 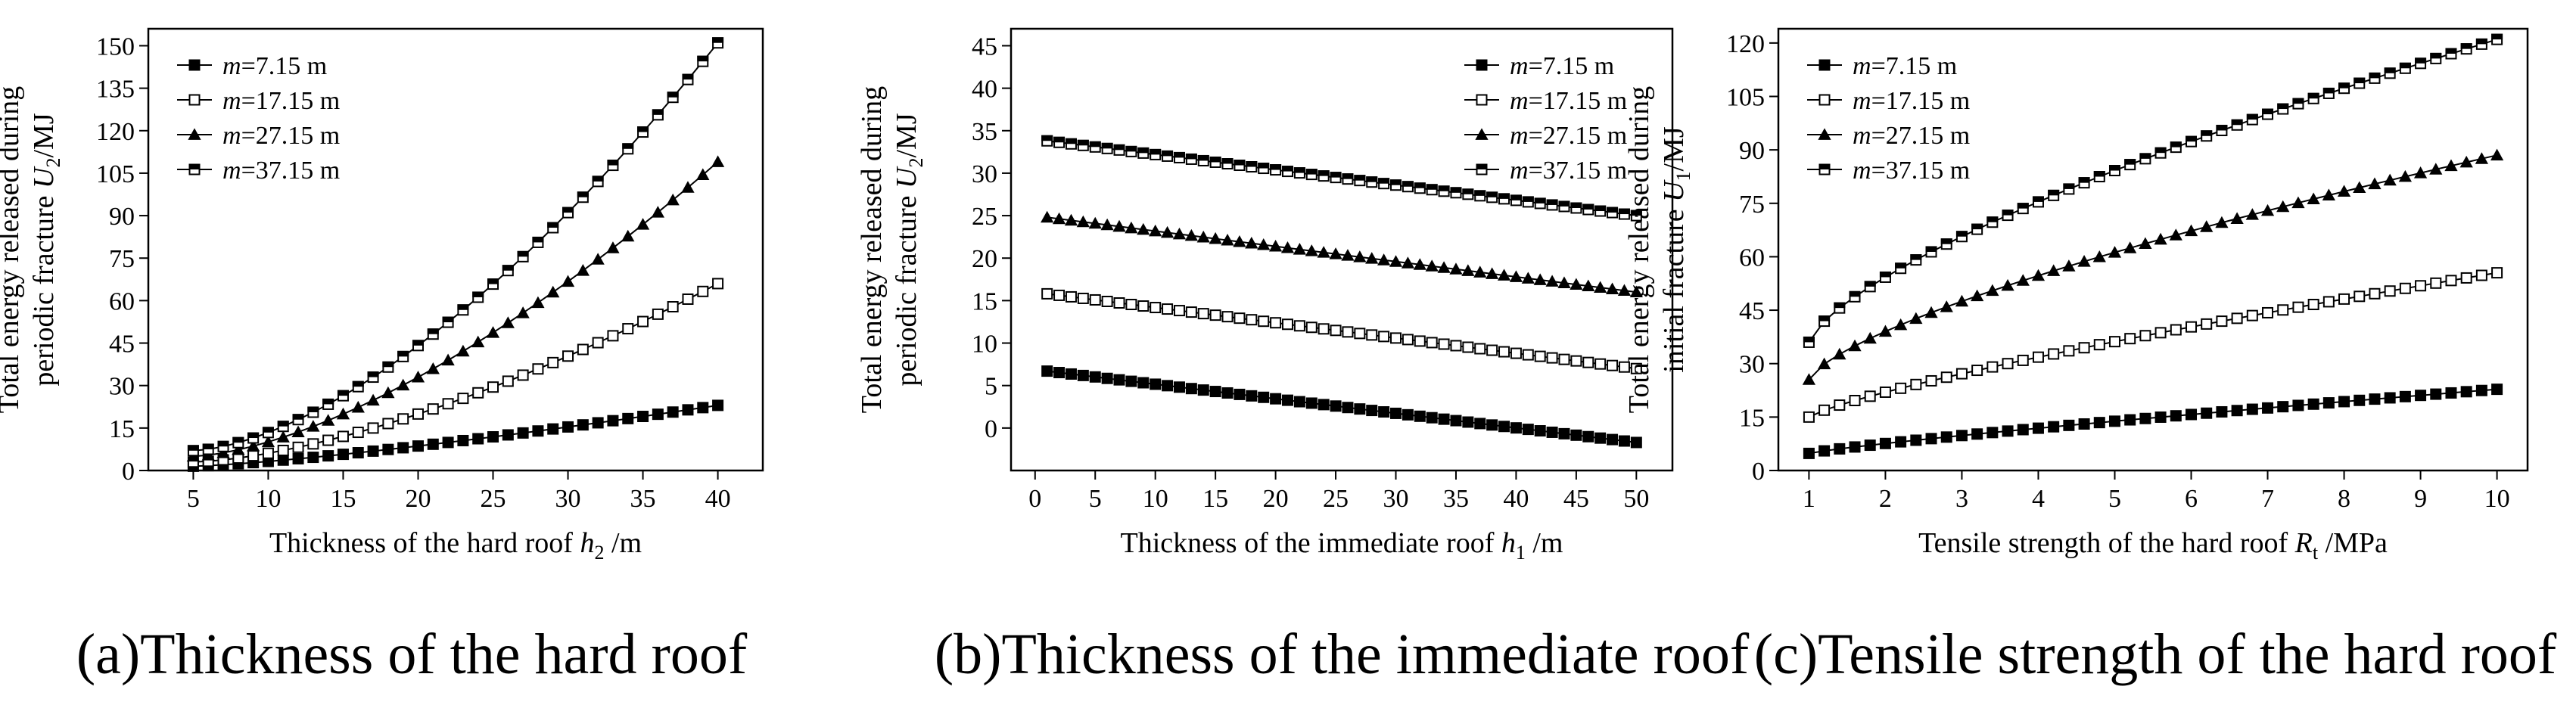 What do you see at coordinates (281, 136) in the screenshot?
I see `legend-label: m=27.15 m` at bounding box center [281, 136].